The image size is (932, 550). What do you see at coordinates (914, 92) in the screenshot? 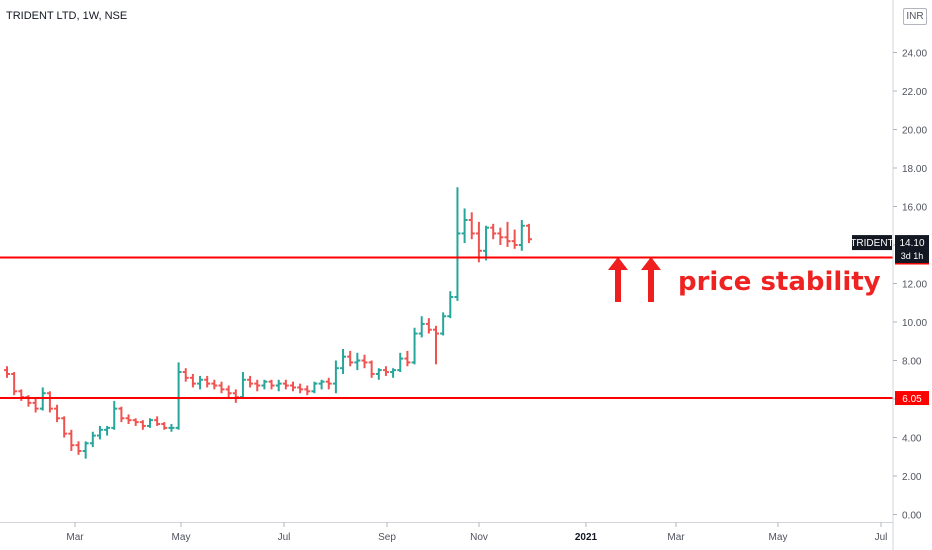
I see `y-tick-label: 22.00` at bounding box center [914, 92].